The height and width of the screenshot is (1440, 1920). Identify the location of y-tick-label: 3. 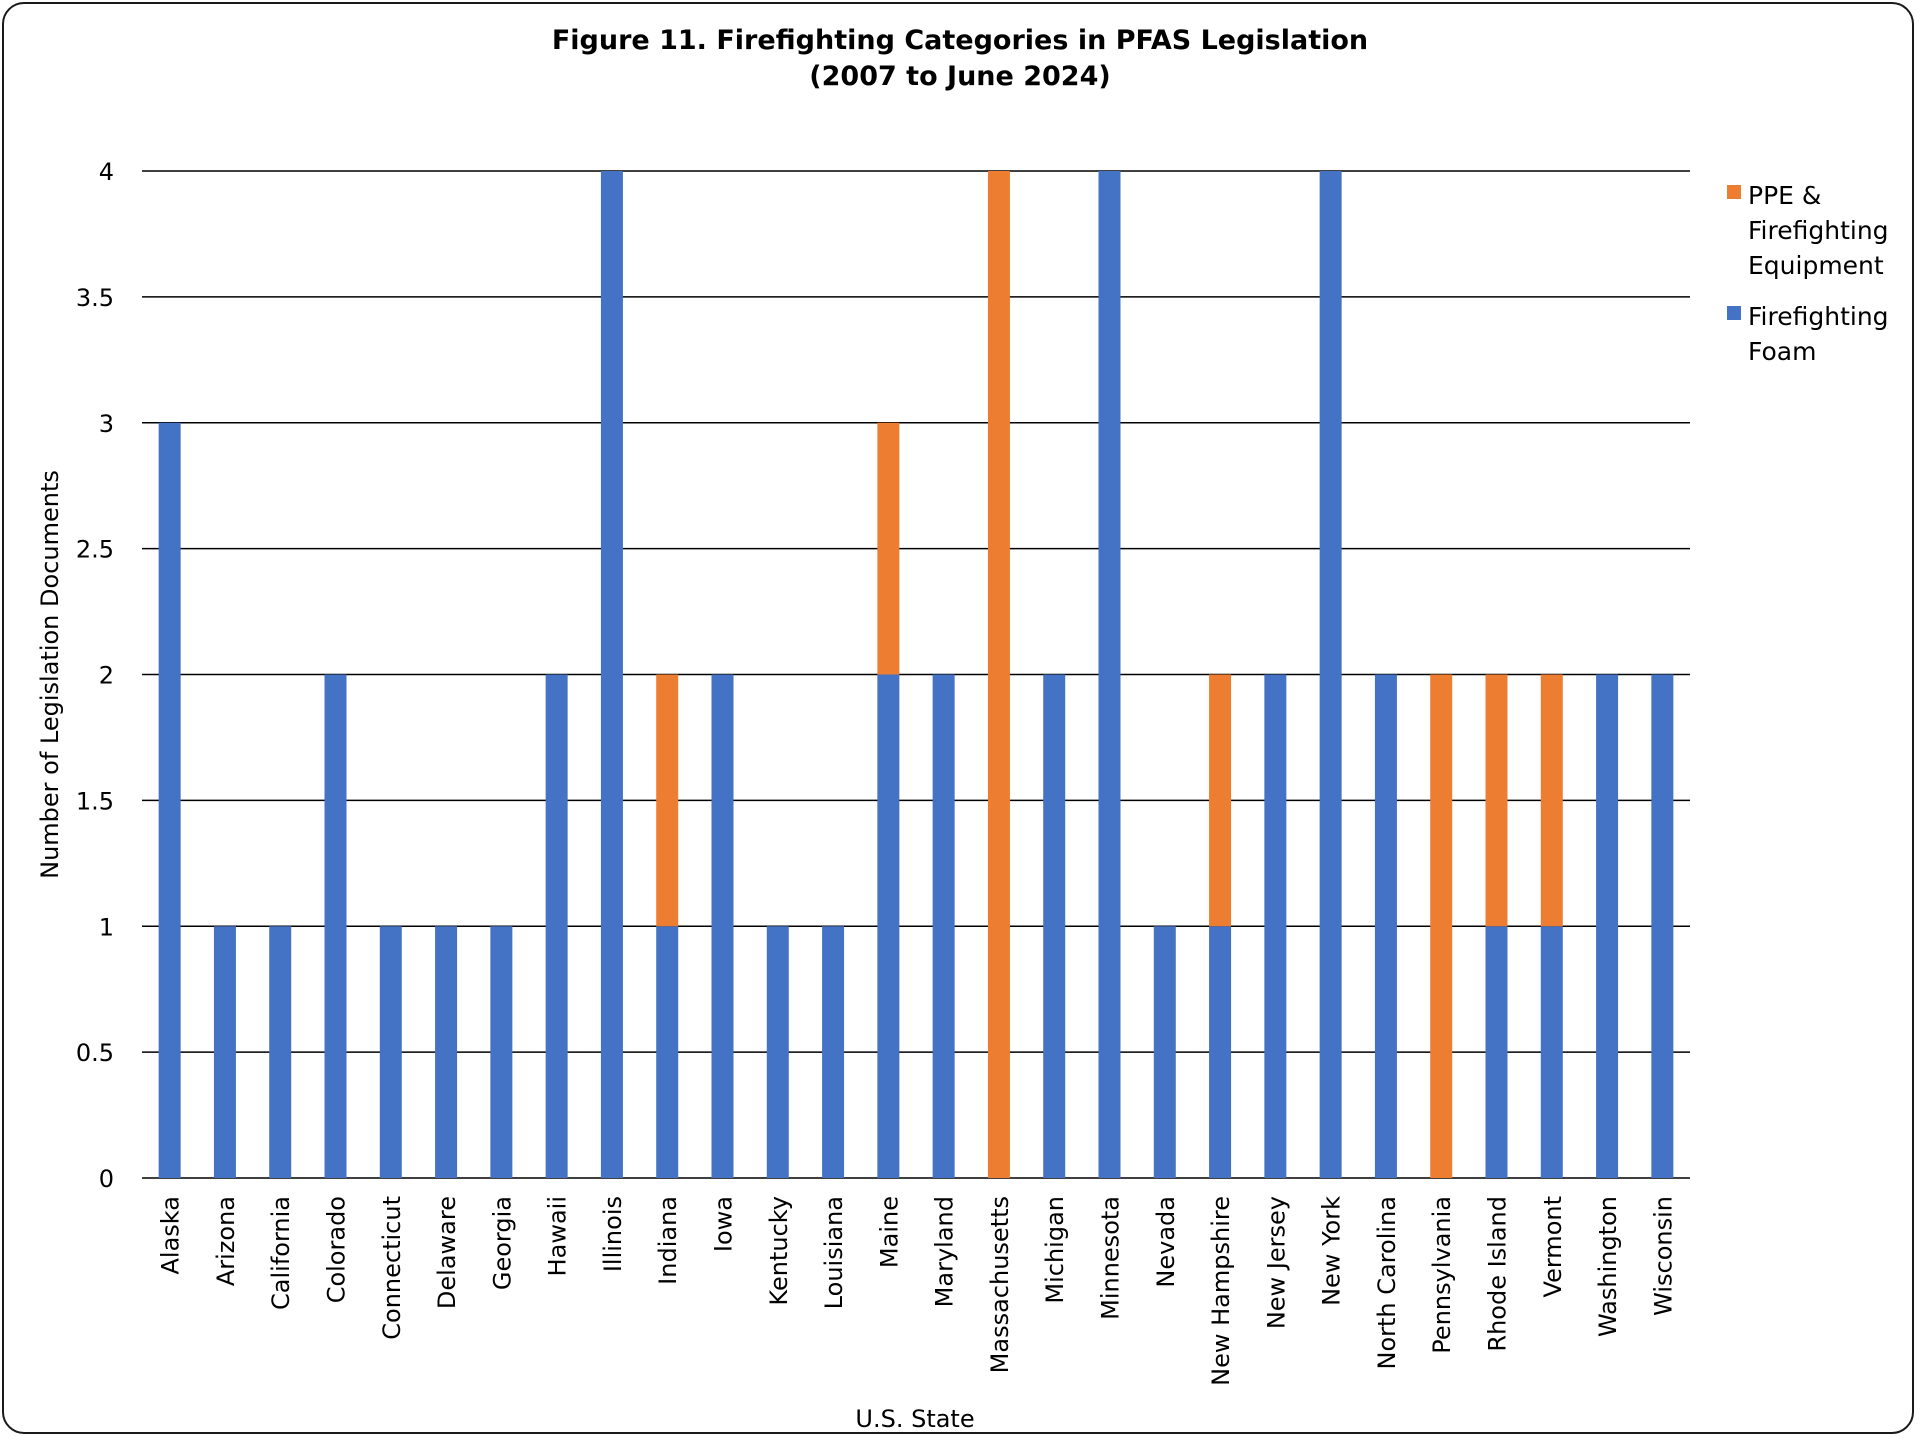
(106, 424).